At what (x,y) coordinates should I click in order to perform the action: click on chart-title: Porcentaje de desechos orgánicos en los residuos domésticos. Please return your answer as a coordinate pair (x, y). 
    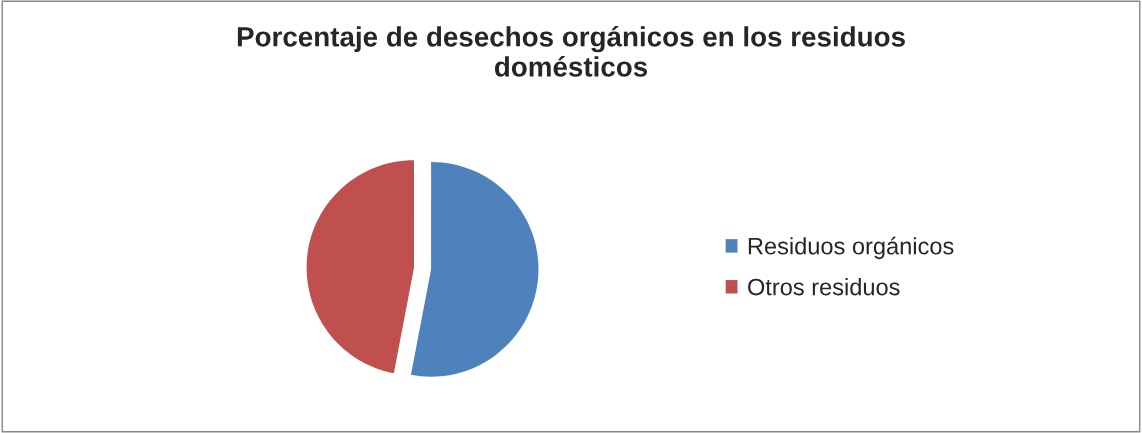
    Looking at the image, I should click on (571, 51).